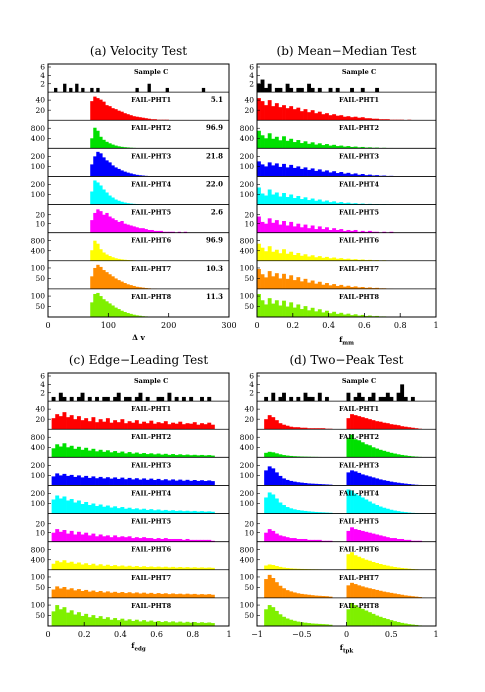  Describe the element at coordinates (249, 223) in the screenshot. I see `y-tick-label: 10` at that location.